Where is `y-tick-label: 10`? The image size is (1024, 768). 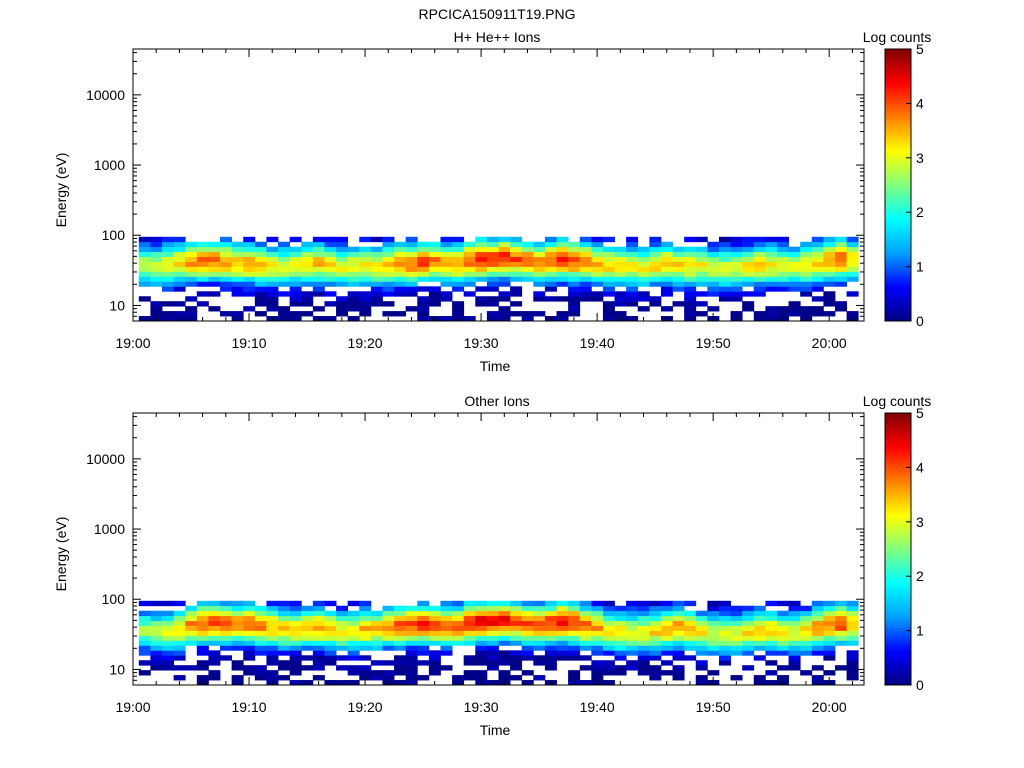
y-tick-label: 10 is located at coordinates (117, 669).